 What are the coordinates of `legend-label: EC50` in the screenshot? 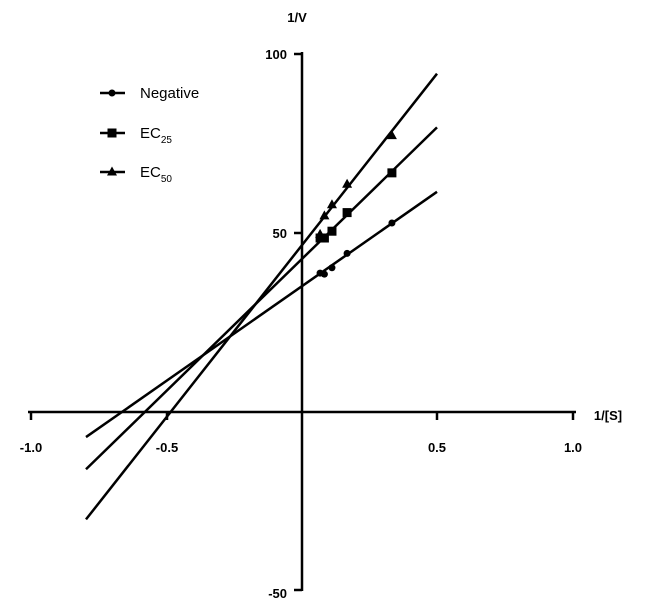 It's located at (156, 174).